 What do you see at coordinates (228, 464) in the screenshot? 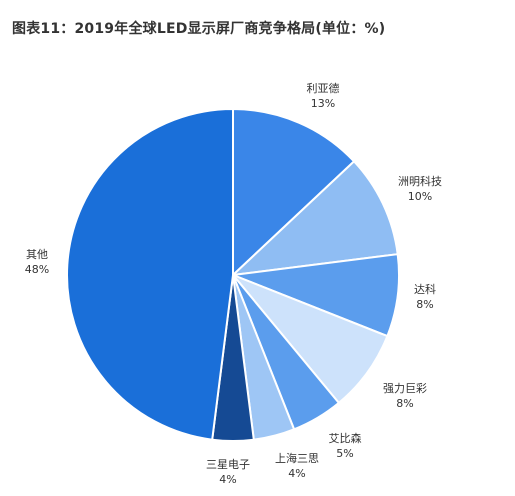
I see `slice-name-label: 三星电子` at bounding box center [228, 464].